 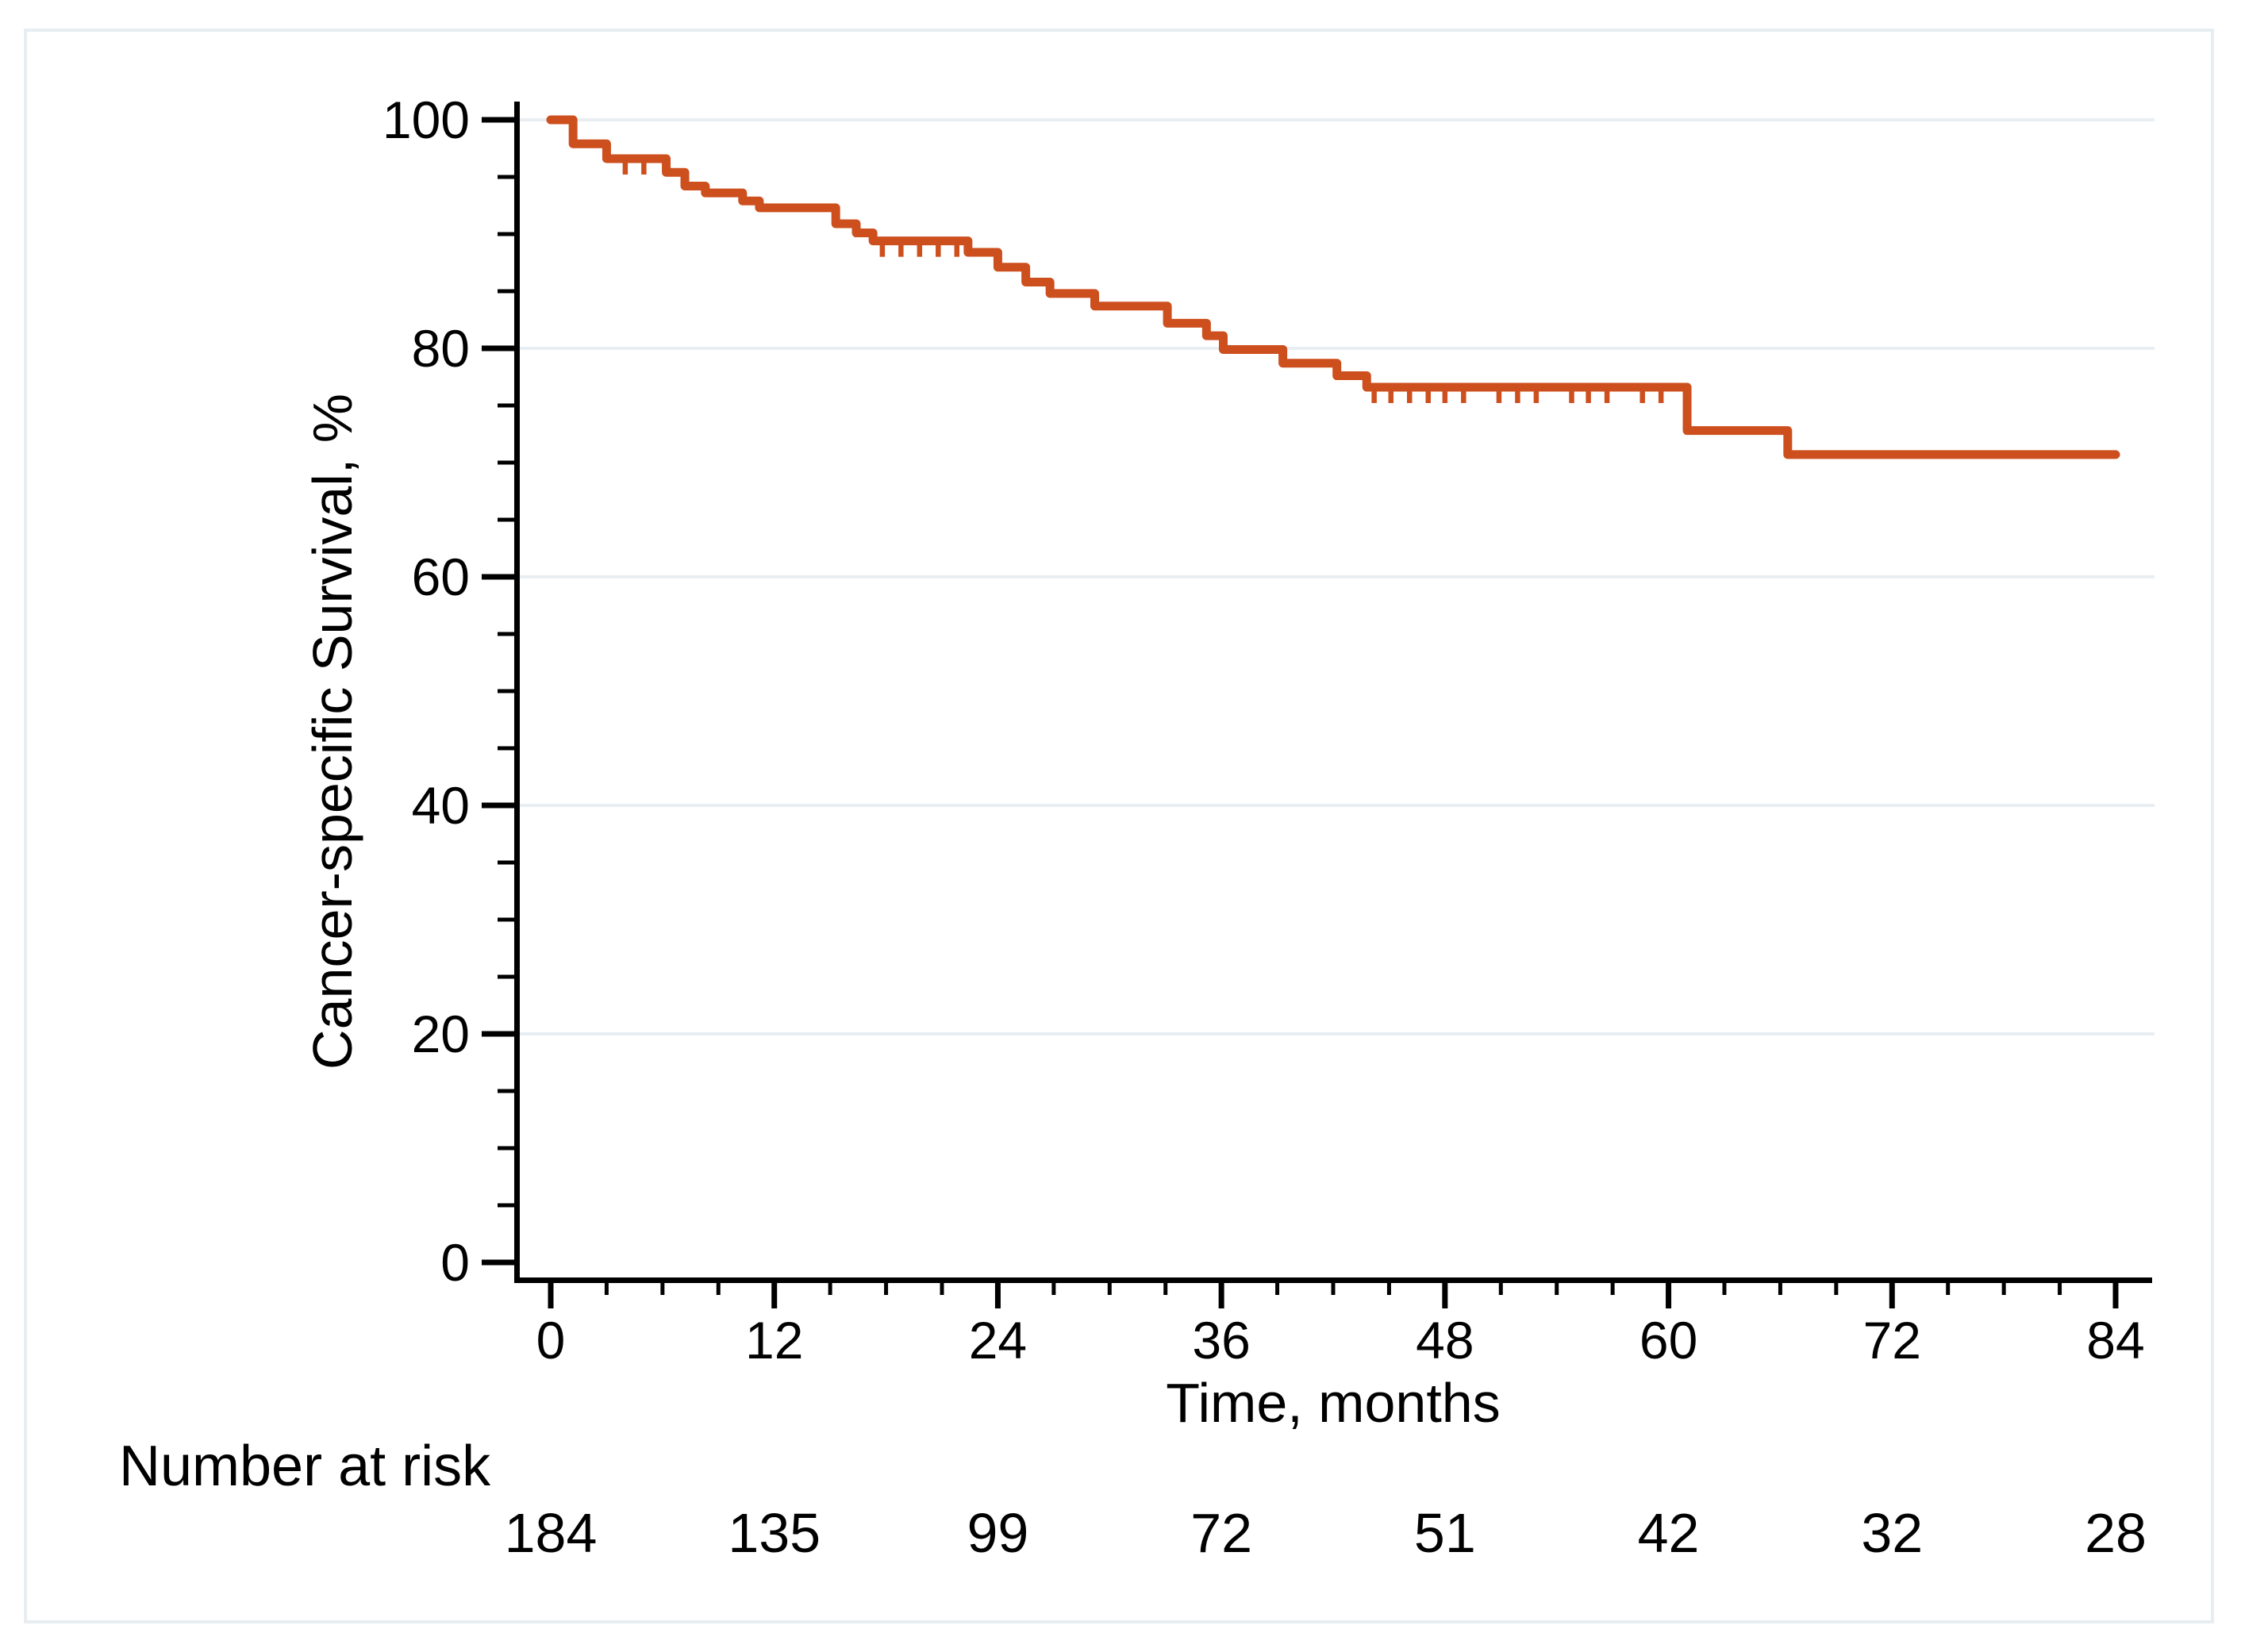 What do you see at coordinates (998, 1340) in the screenshot?
I see `x-tick-label-24: 24` at bounding box center [998, 1340].